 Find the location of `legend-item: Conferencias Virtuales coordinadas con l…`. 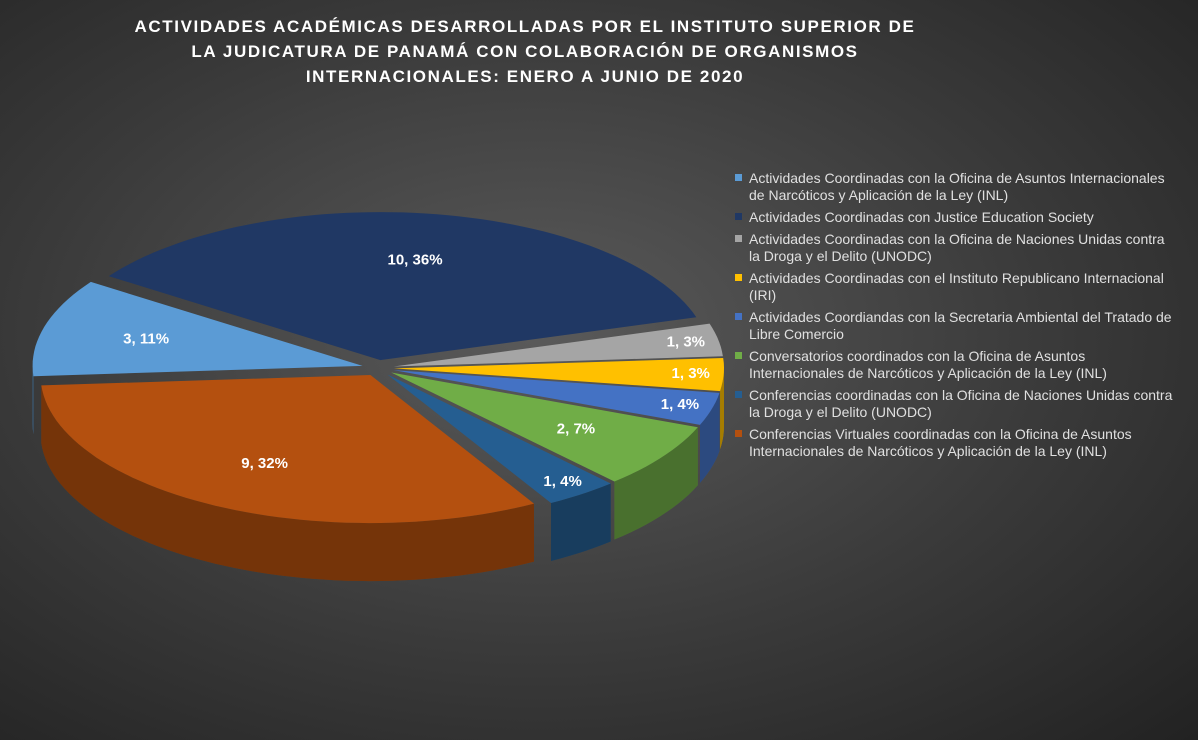

legend-item: Conferencias Virtuales coordinadas con l… is located at coordinates (955, 443).